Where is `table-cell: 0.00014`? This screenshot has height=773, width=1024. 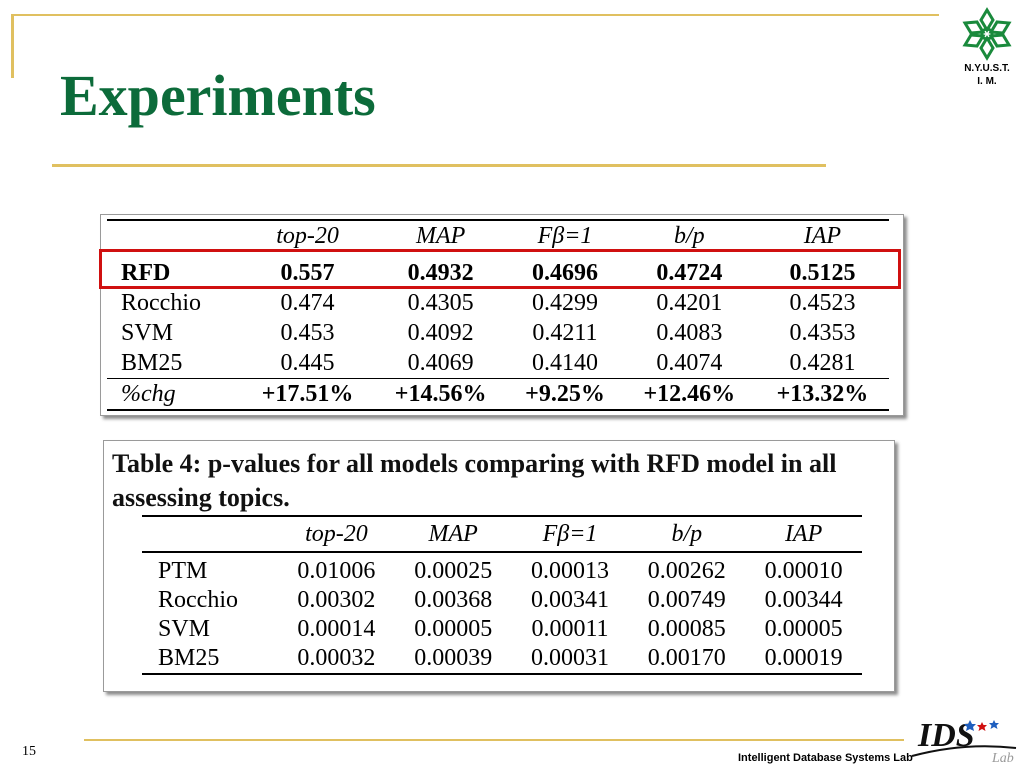 table-cell: 0.00014 is located at coordinates (336, 629).